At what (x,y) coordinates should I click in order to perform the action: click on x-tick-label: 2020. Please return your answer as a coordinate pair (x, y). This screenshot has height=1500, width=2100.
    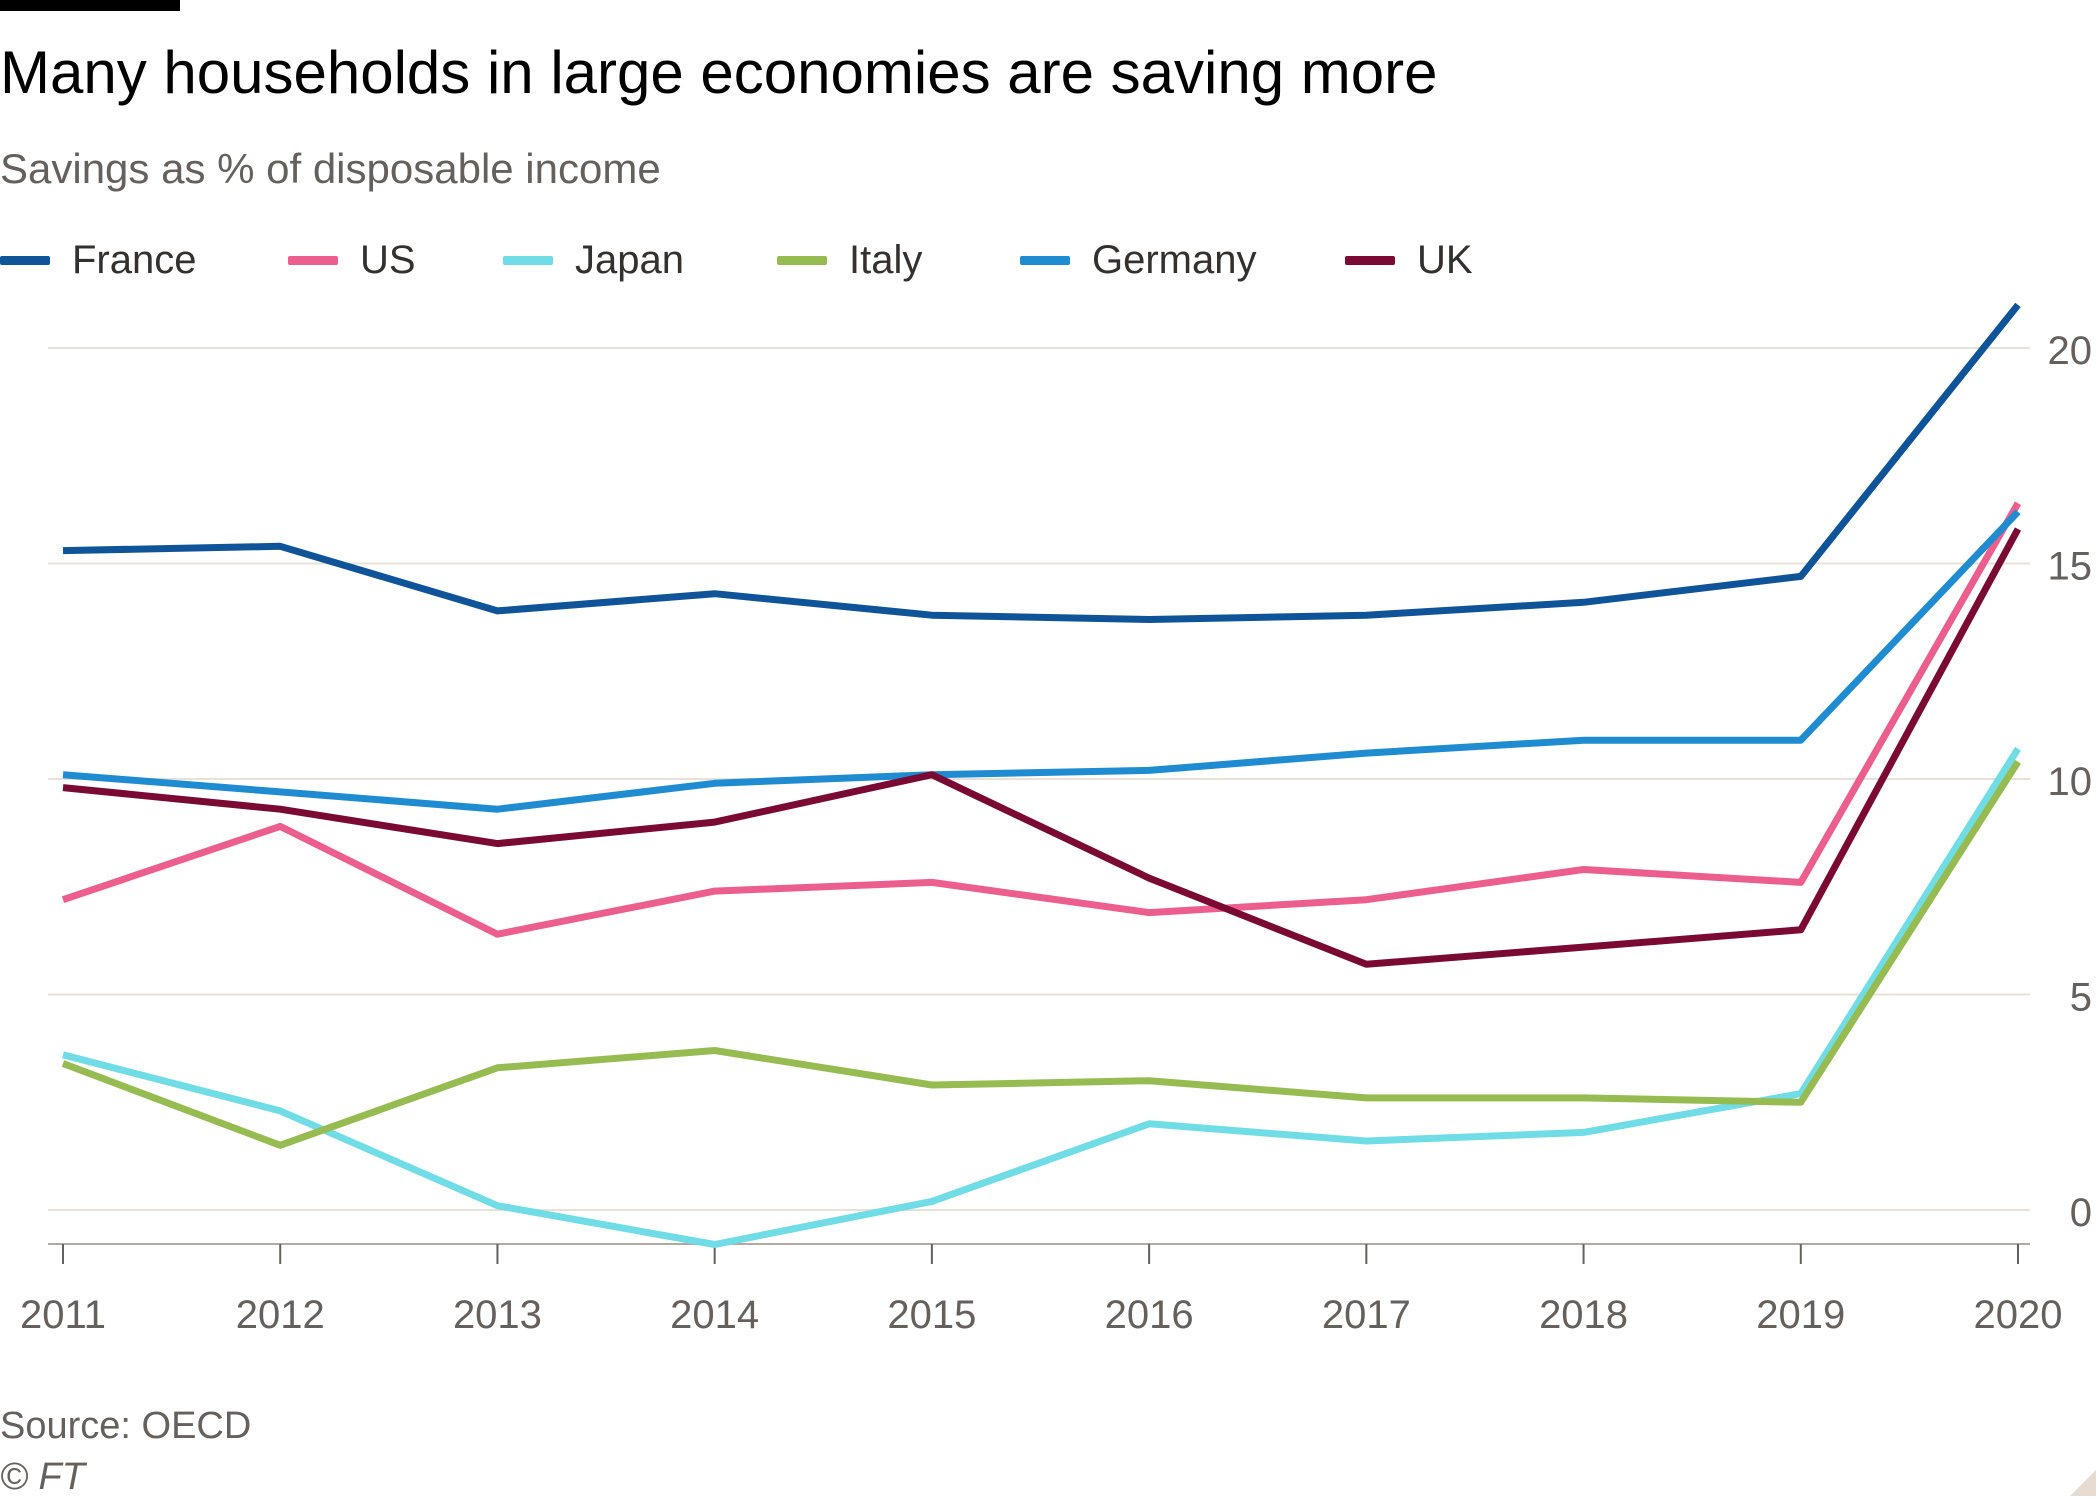
    Looking at the image, I should click on (2018, 1315).